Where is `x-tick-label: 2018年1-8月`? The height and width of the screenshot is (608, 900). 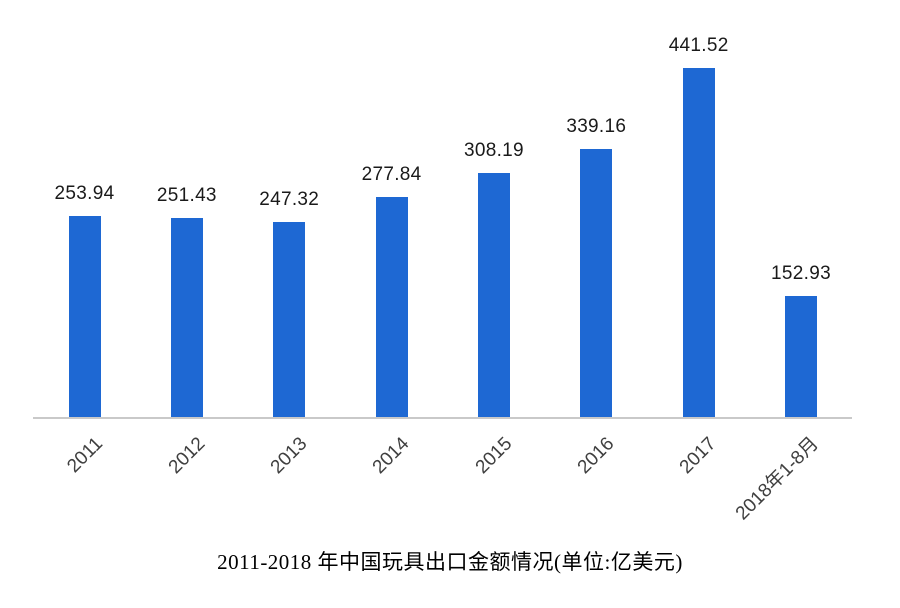 x-tick-label: 2018年1-8月 is located at coordinates (778, 479).